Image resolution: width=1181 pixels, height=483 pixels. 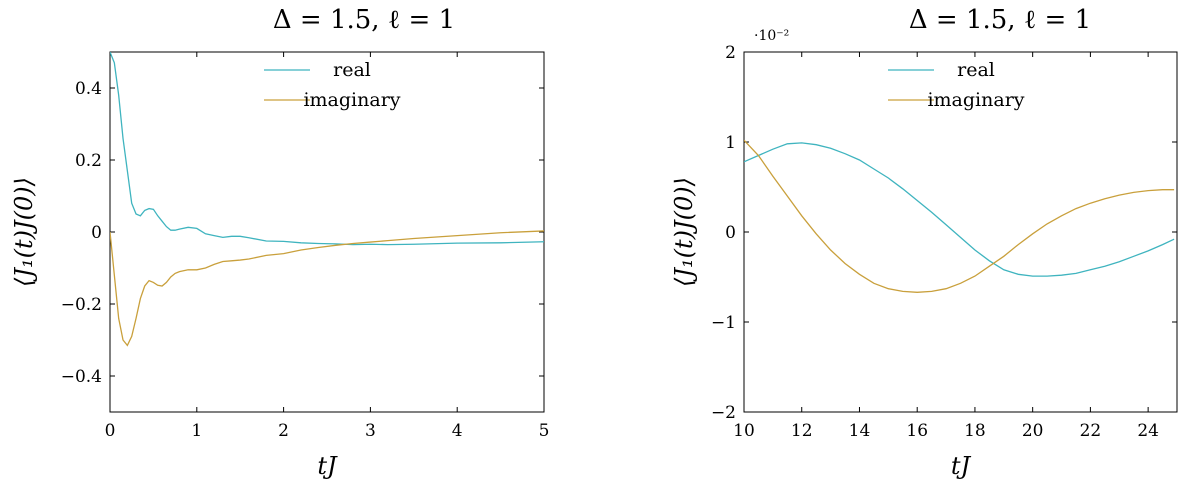 I want to click on y-tick-label: −1, so click(x=723, y=323).